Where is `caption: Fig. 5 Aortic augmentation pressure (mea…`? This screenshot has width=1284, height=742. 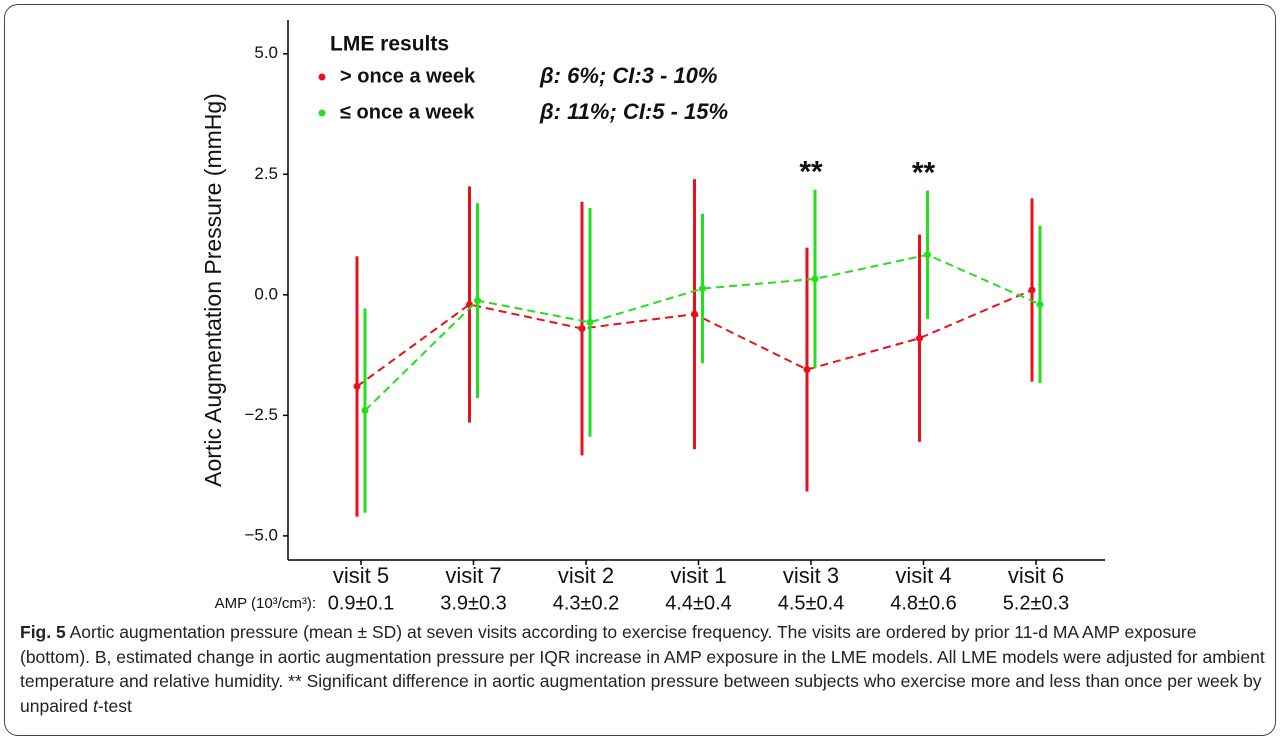
caption: Fig. 5 Aortic augmentation pressure (mea… is located at coordinates (645, 669).